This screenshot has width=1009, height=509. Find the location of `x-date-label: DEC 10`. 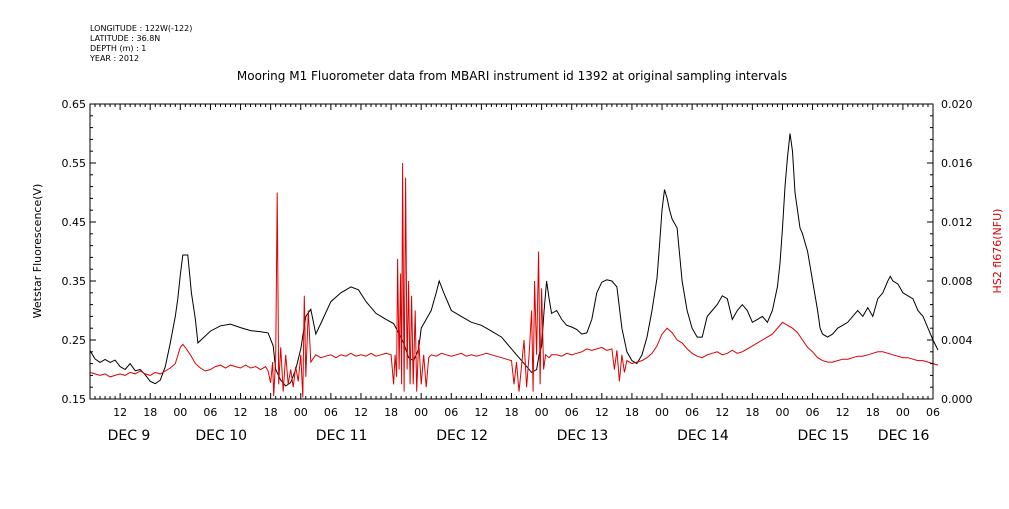

x-date-label: DEC 10 is located at coordinates (221, 436).